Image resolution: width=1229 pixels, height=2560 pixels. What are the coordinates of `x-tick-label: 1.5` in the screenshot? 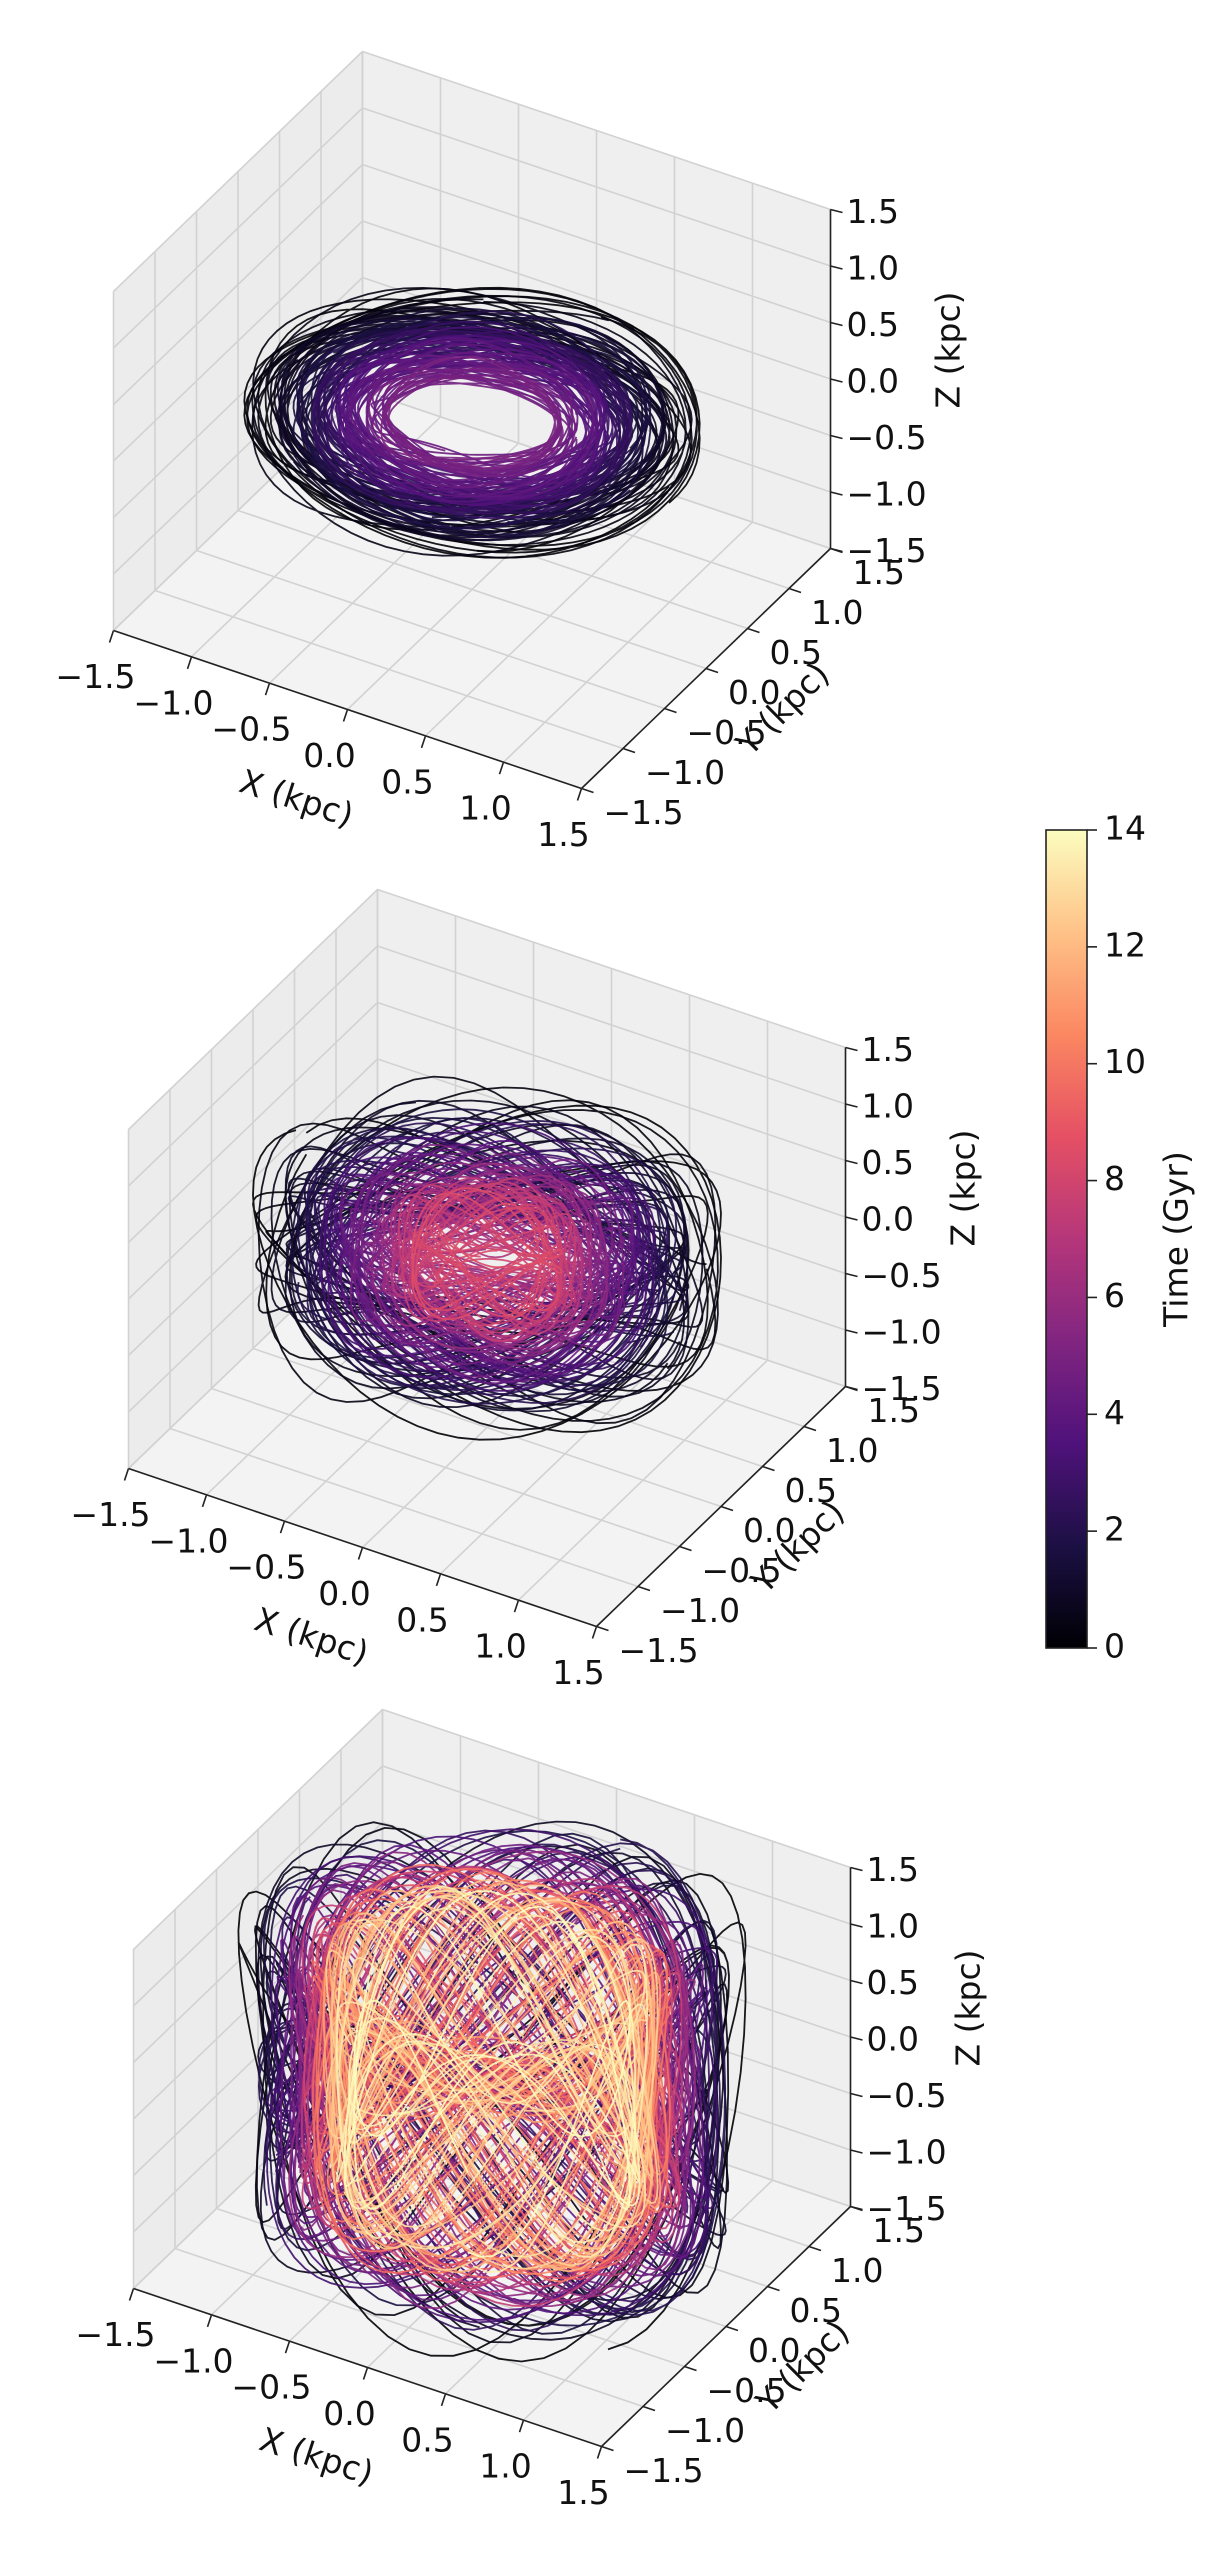 It's located at (578, 1672).